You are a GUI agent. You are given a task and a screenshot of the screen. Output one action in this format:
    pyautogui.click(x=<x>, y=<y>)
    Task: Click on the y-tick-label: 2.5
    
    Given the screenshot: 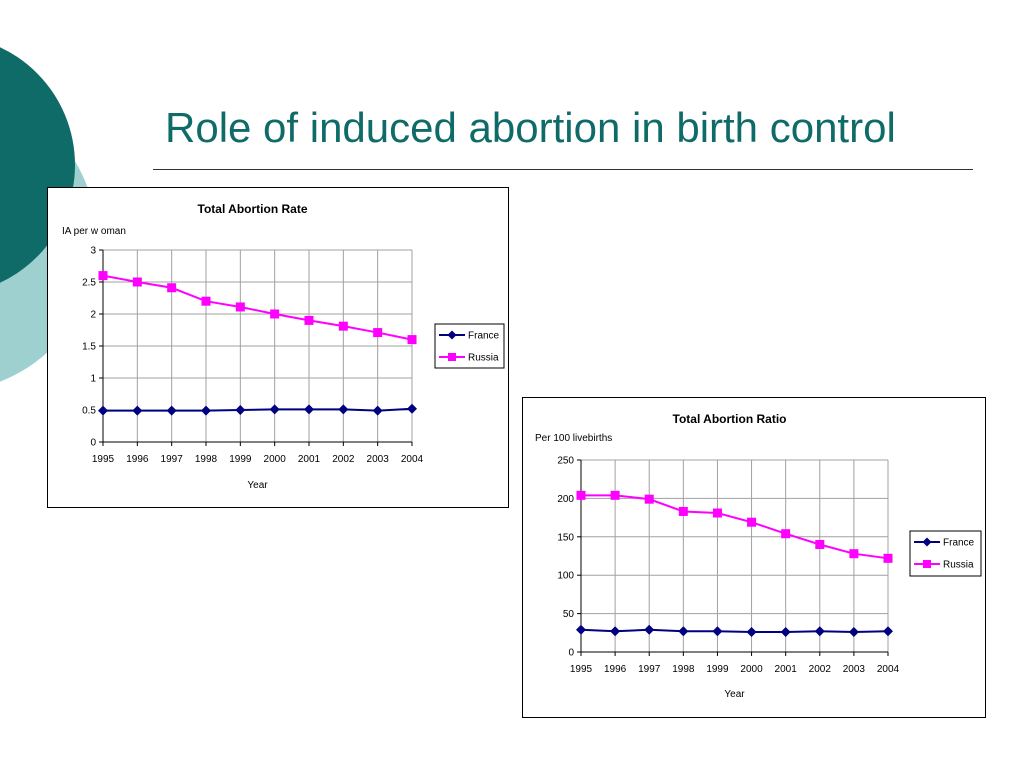 What is the action you would take?
    pyautogui.click(x=89, y=283)
    